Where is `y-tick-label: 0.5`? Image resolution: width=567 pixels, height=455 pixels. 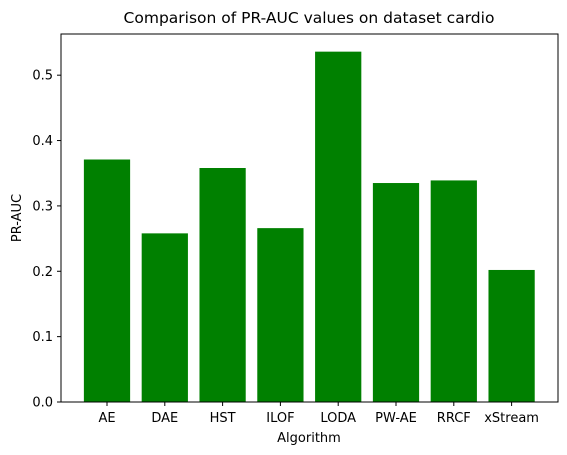
y-tick-label: 0.5 is located at coordinates (42, 76).